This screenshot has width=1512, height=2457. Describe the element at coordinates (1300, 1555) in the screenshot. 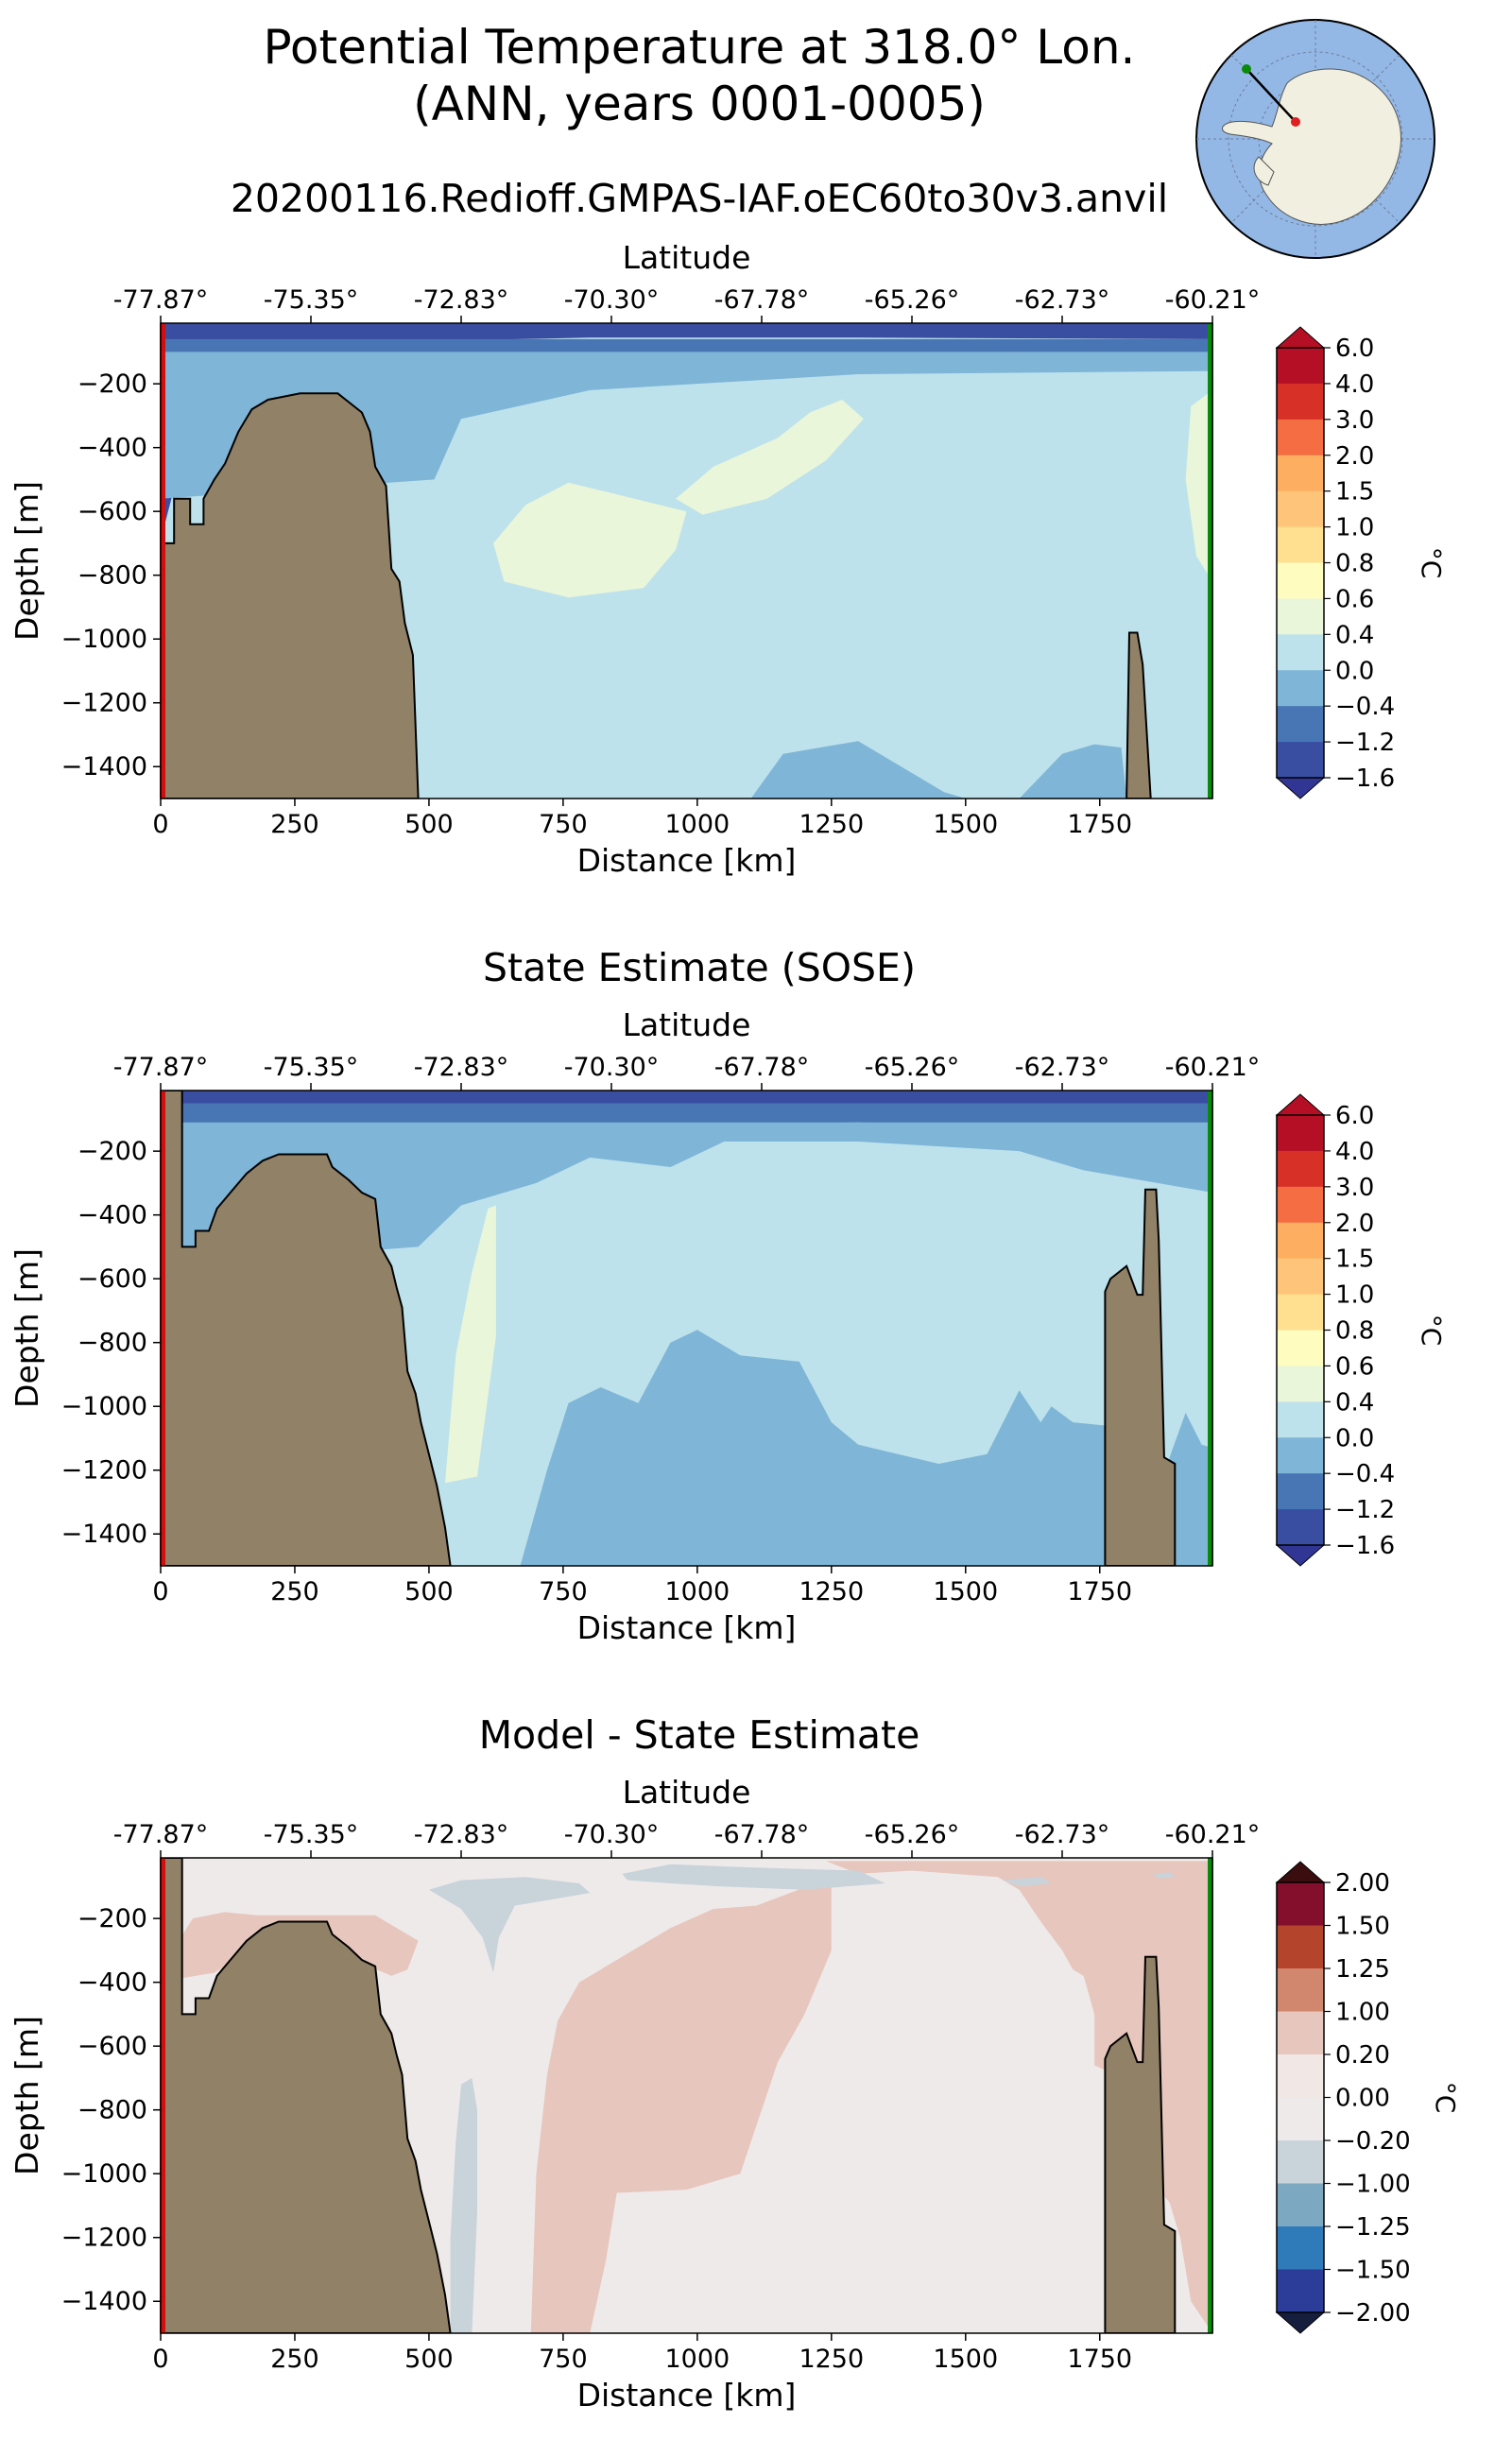

I see `colorbar-under-triangle` at that location.